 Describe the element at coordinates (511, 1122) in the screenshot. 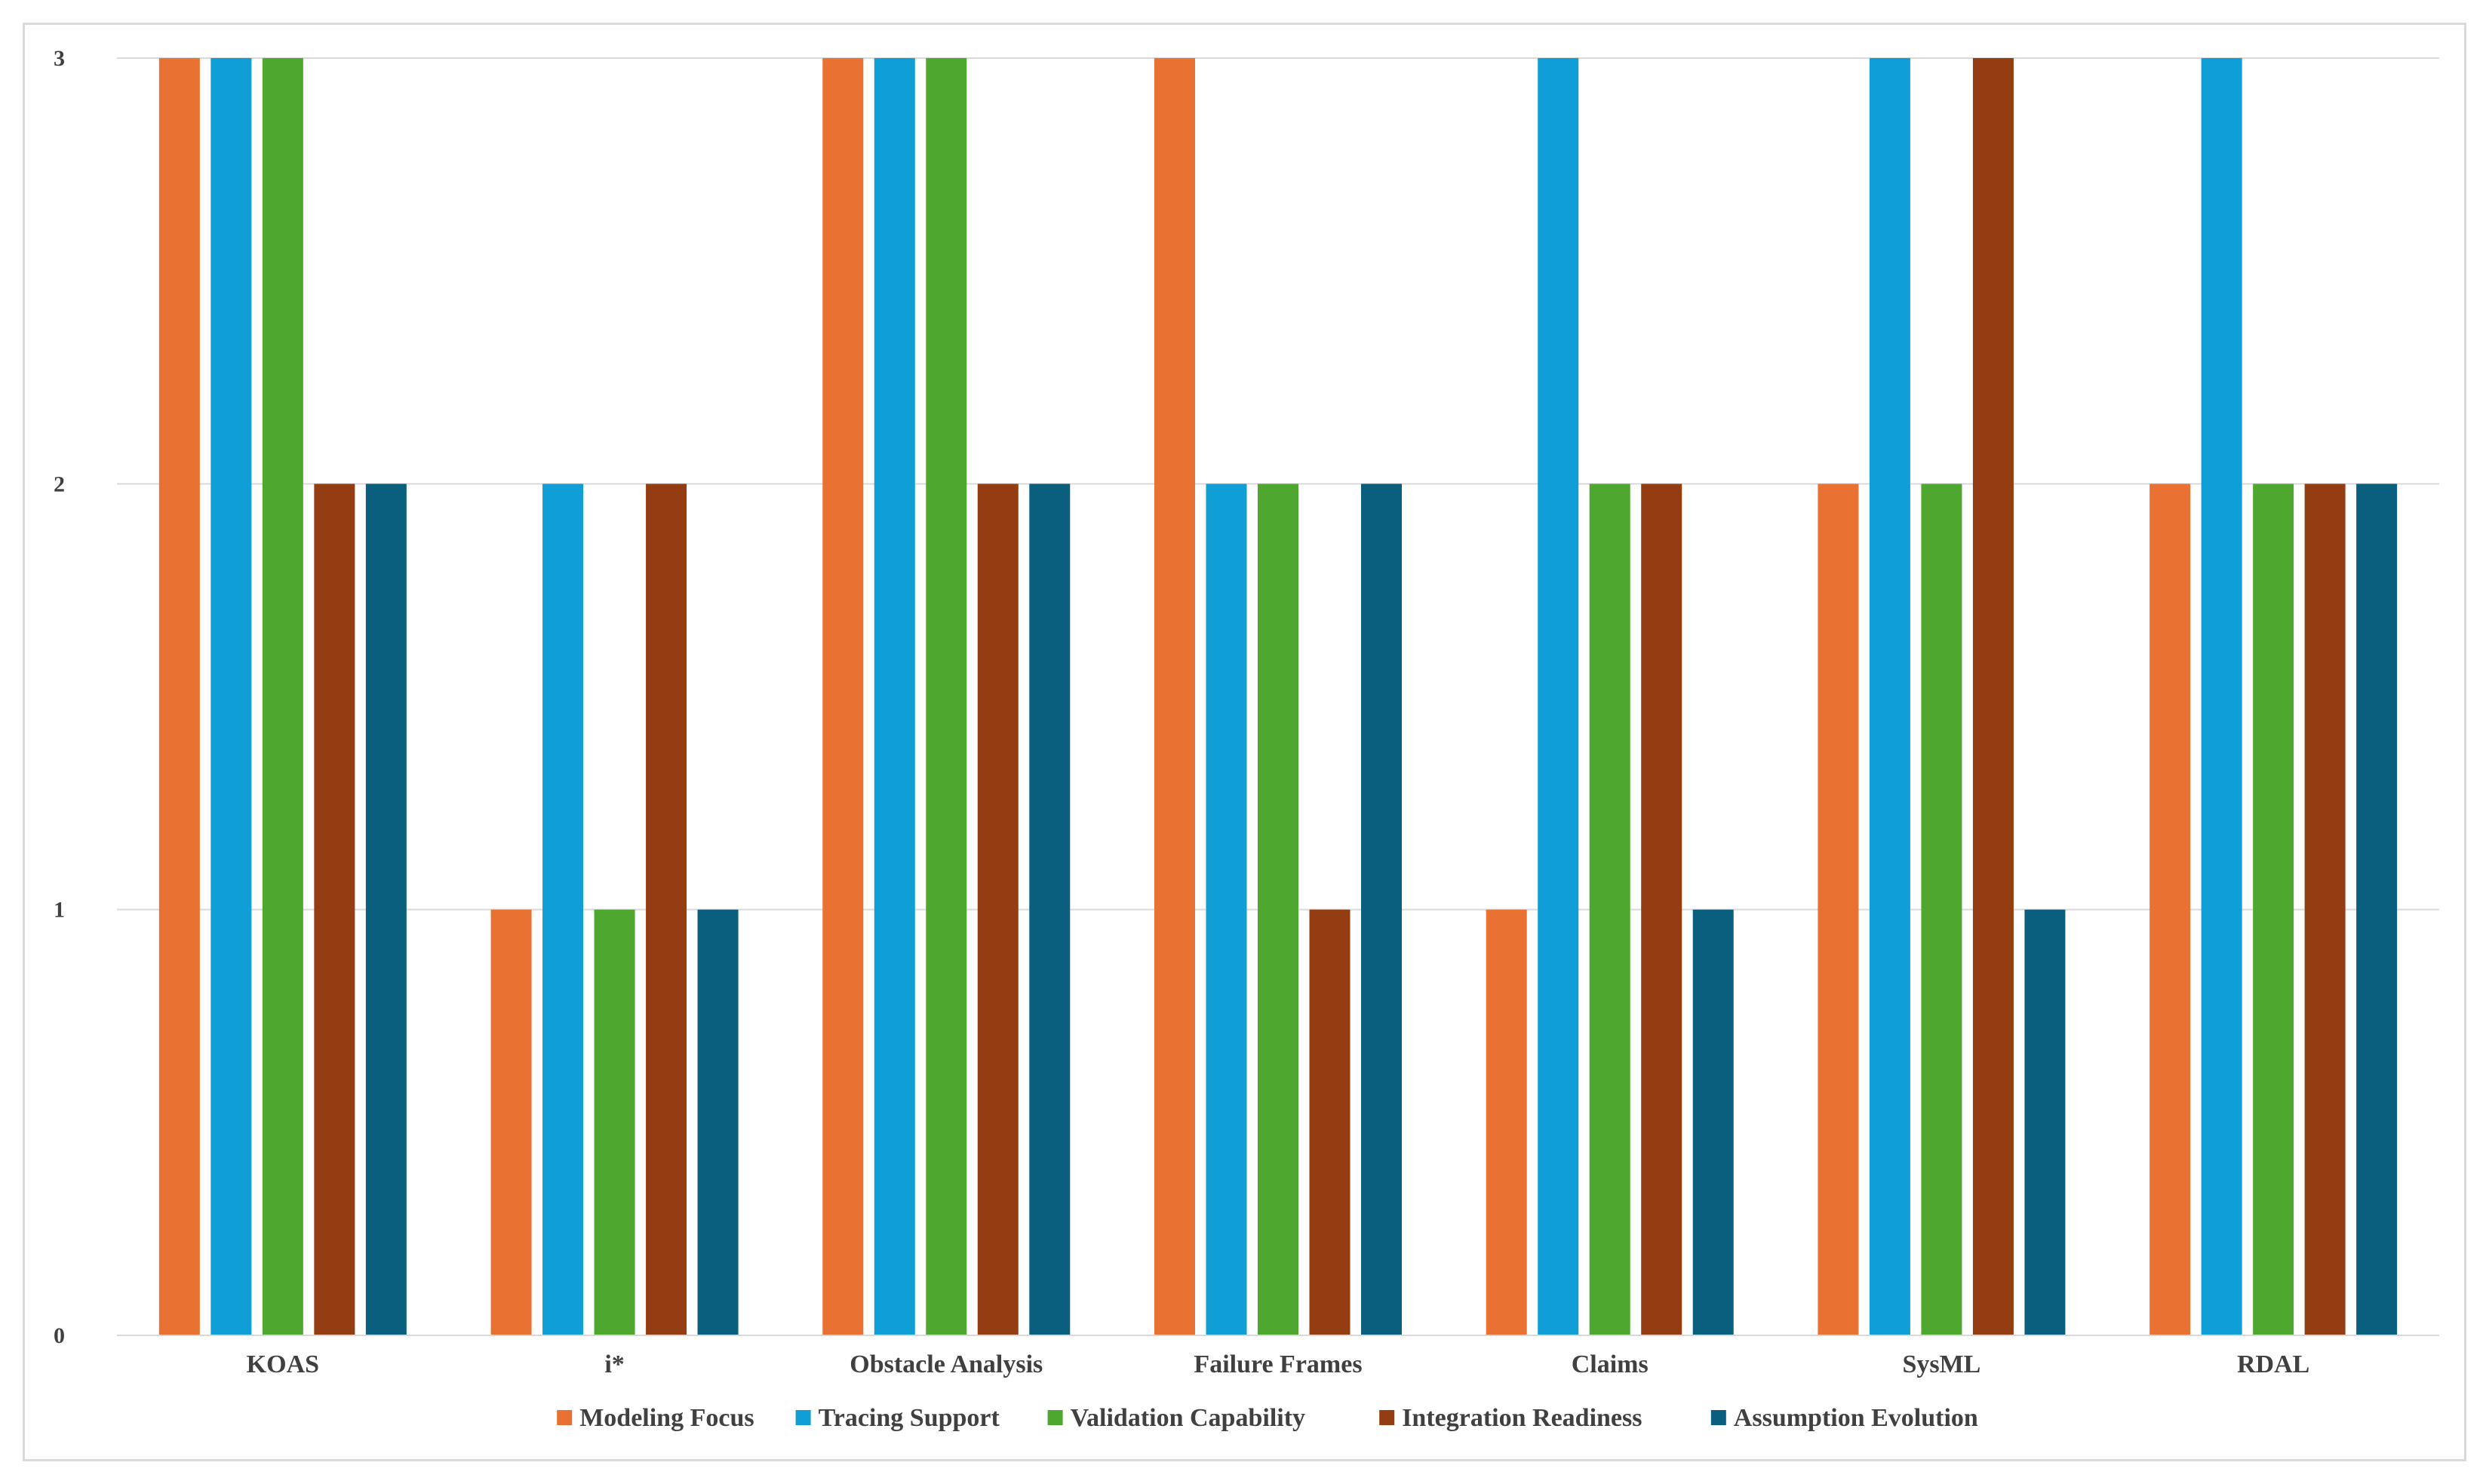

I see `bar-i-modeling-focus` at that location.